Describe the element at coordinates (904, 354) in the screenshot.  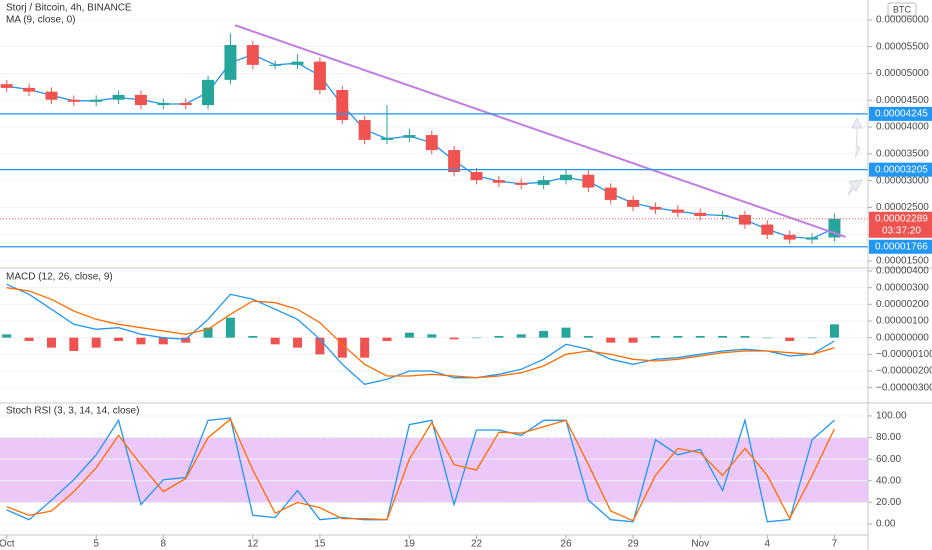
I see `y-tick-label: −0.00000100` at that location.